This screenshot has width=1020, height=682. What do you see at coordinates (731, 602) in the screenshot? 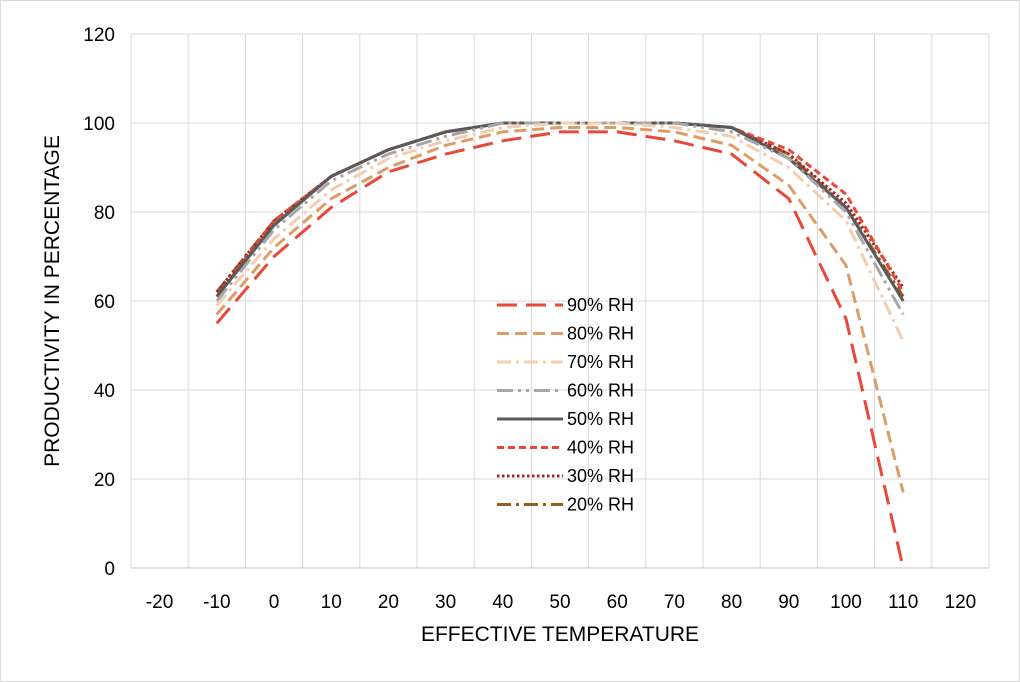
I see `x-tick-label: 80` at bounding box center [731, 602].